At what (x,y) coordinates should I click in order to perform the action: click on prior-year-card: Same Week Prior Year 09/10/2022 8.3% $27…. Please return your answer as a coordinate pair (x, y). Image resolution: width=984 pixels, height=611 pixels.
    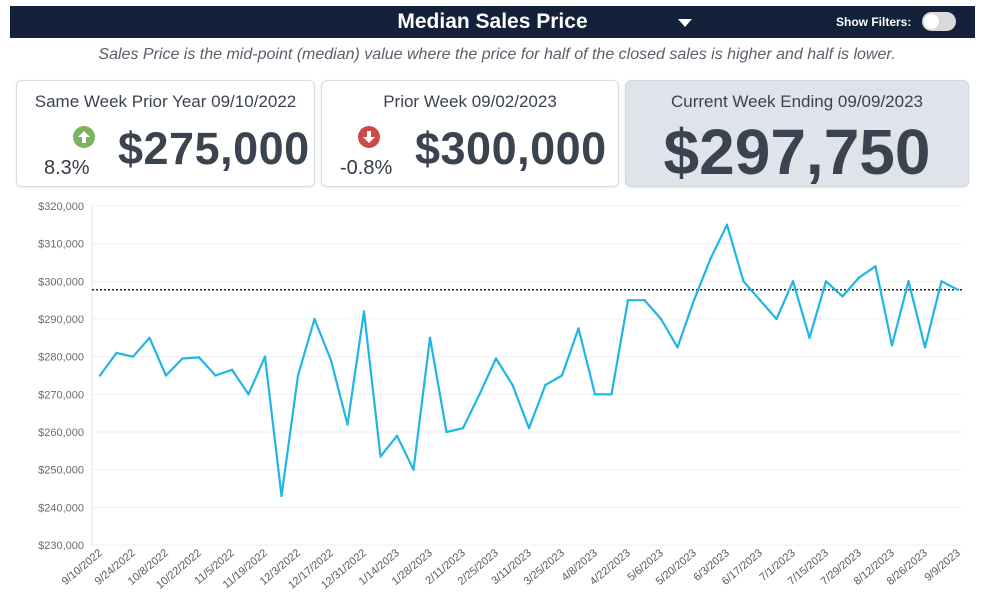
    Looking at the image, I should click on (165, 133).